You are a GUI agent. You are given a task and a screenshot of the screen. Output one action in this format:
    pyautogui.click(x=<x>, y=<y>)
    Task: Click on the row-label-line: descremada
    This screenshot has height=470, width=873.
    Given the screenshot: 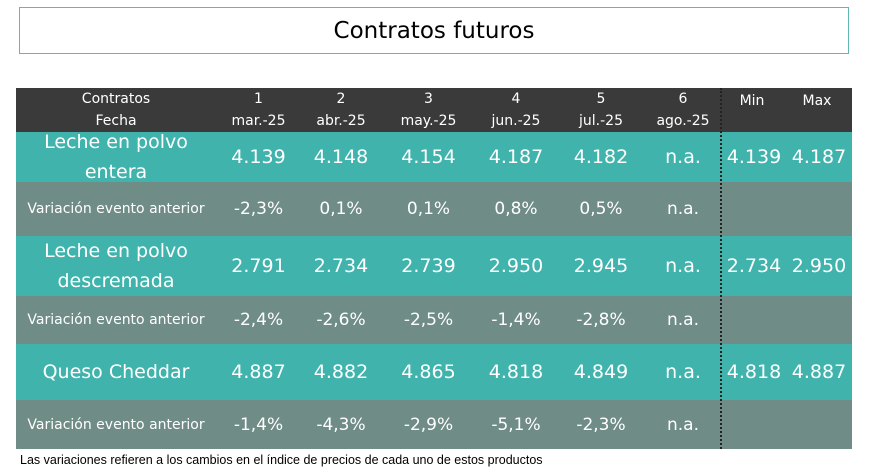 What is the action you would take?
    pyautogui.click(x=116, y=281)
    